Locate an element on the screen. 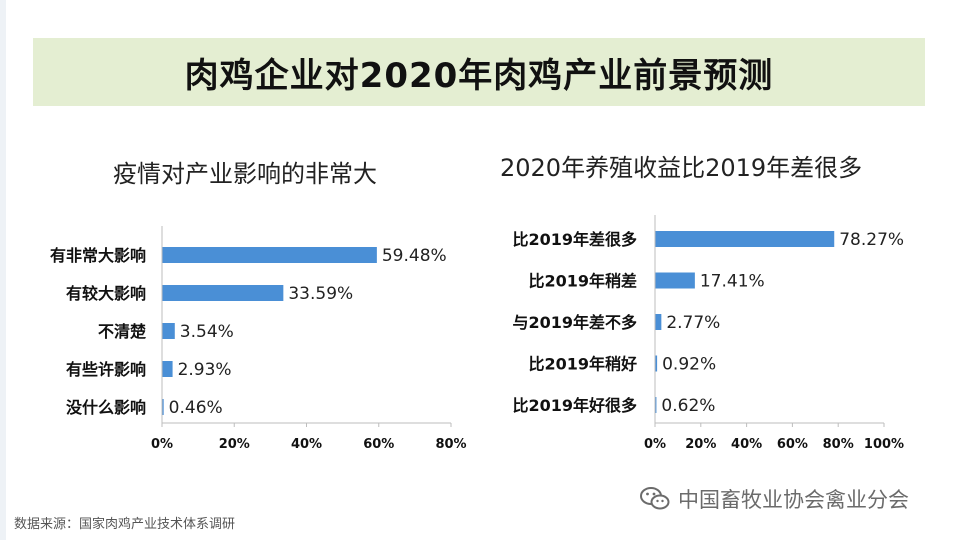 The width and height of the screenshot is (958, 540). chart-1-value-label: 3.54% is located at coordinates (207, 332).